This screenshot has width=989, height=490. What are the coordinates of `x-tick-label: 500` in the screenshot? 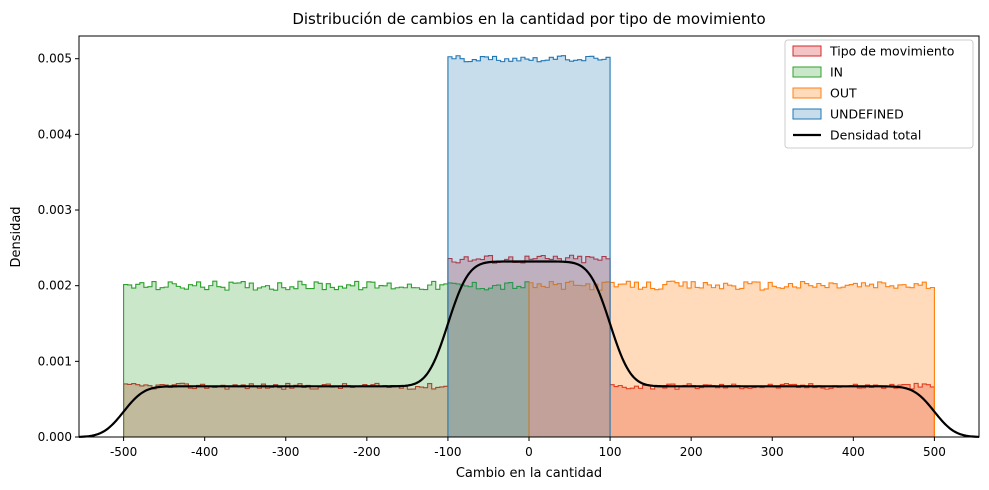 It's located at (934, 452).